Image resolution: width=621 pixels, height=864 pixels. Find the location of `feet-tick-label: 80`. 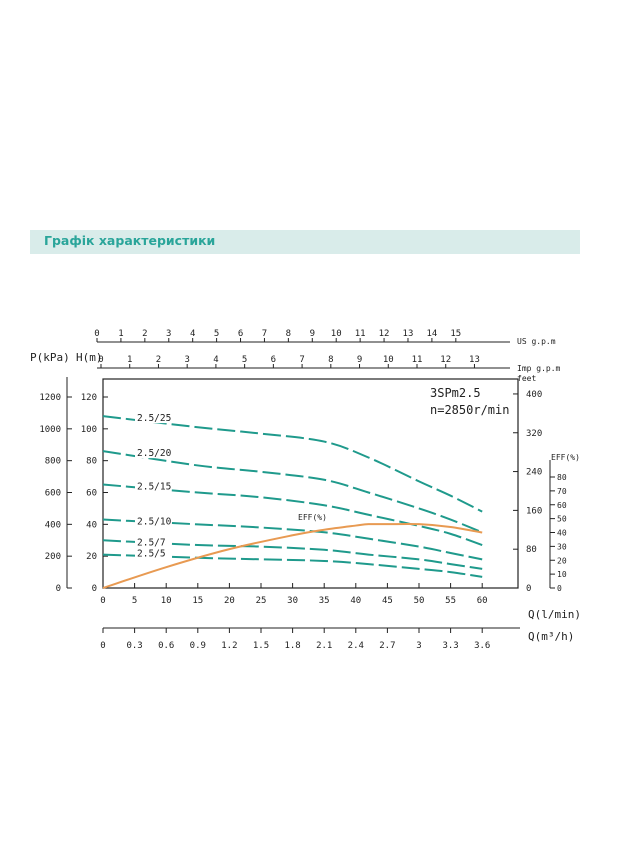

feet-tick-label: 80 is located at coordinates (531, 550).